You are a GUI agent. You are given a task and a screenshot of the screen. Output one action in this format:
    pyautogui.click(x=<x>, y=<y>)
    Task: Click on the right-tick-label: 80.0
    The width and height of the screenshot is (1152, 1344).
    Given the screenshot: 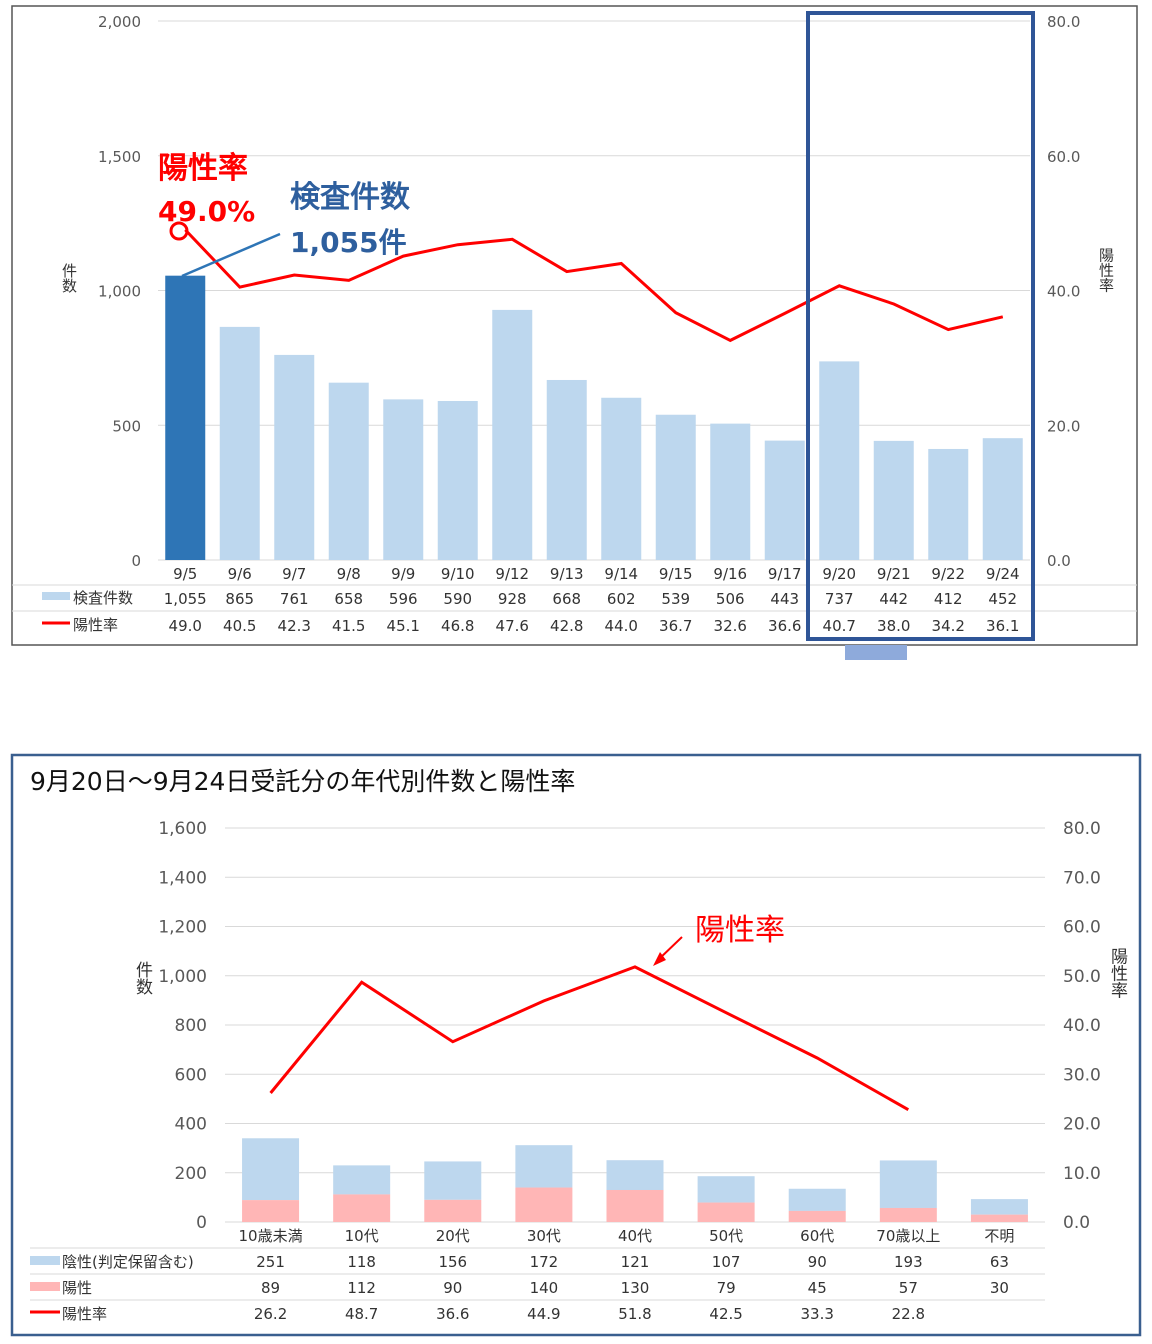 What is the action you would take?
    pyautogui.click(x=1082, y=829)
    